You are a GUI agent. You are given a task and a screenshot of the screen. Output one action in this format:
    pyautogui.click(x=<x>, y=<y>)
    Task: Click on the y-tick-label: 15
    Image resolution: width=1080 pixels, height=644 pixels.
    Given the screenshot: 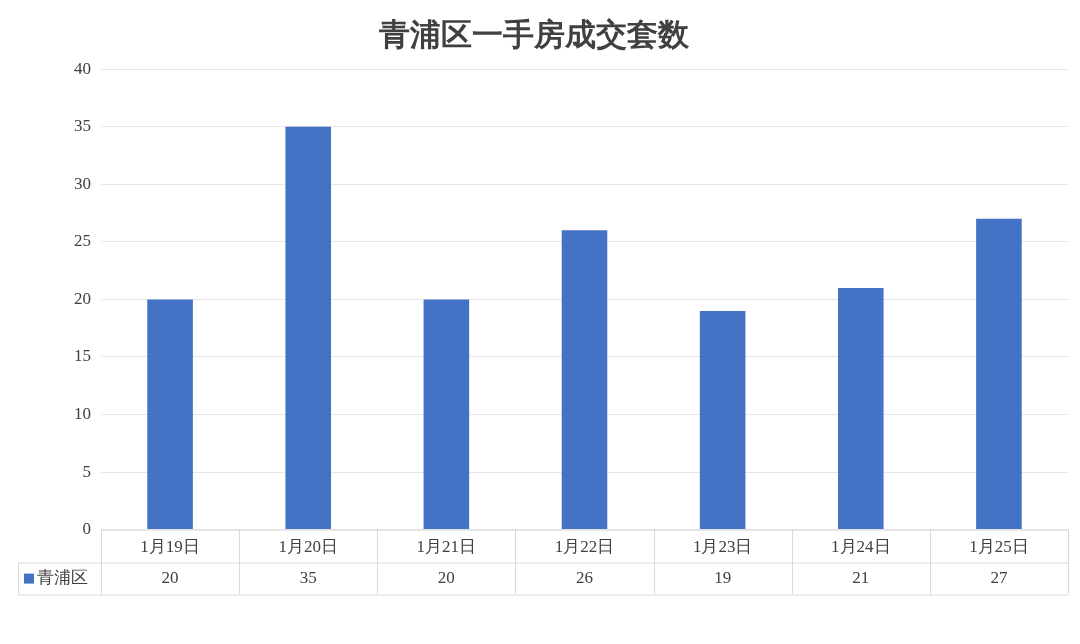 What is the action you would take?
    pyautogui.click(x=82, y=356)
    